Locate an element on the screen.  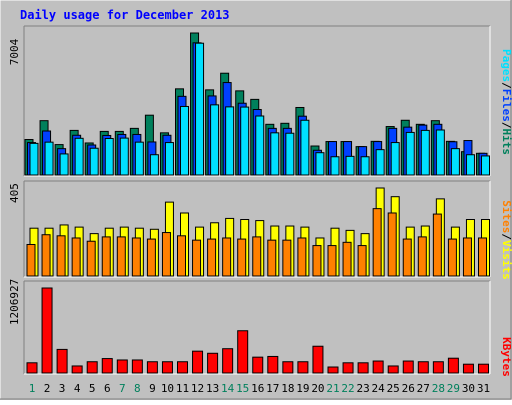
day-label-1: 1 is located at coordinates (32, 388).